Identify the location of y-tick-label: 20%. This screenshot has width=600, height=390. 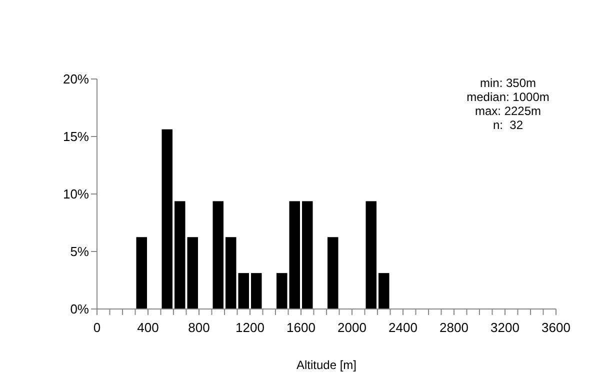
(76, 79).